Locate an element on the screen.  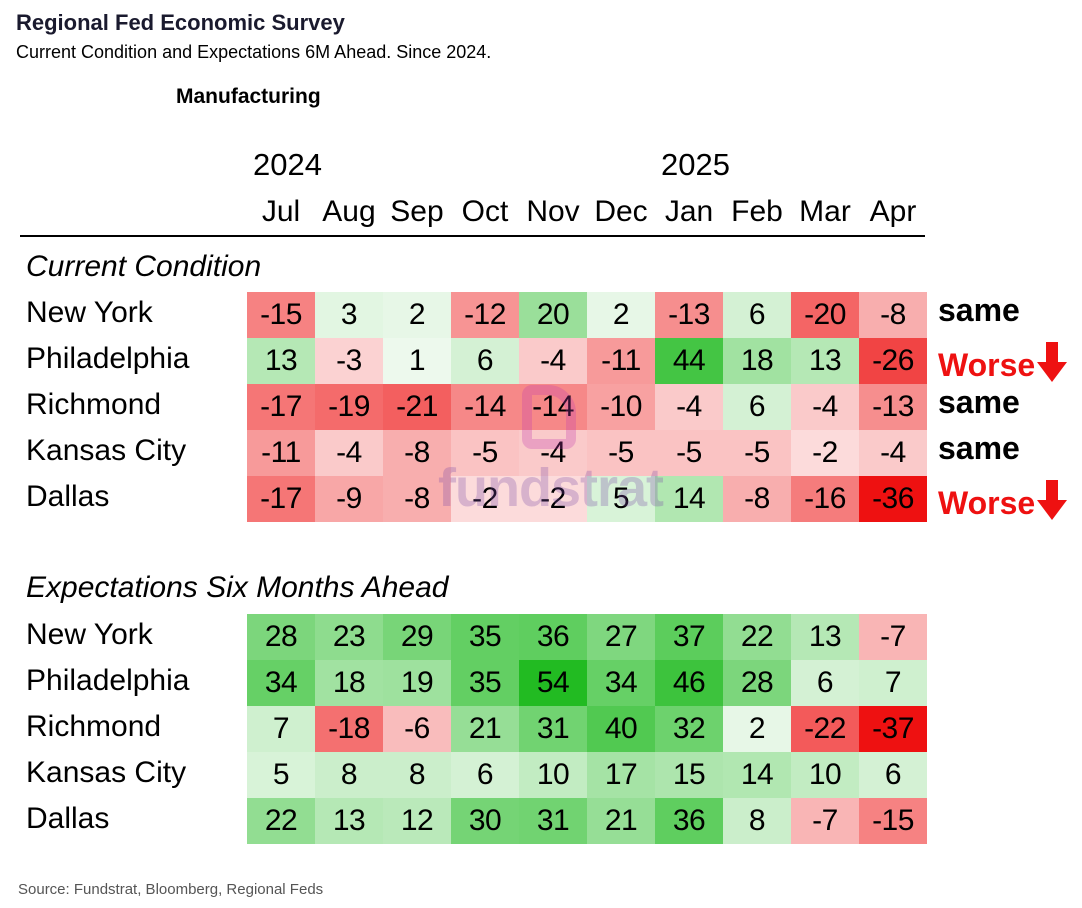
month-label-sep: Sep is located at coordinates (417, 211).